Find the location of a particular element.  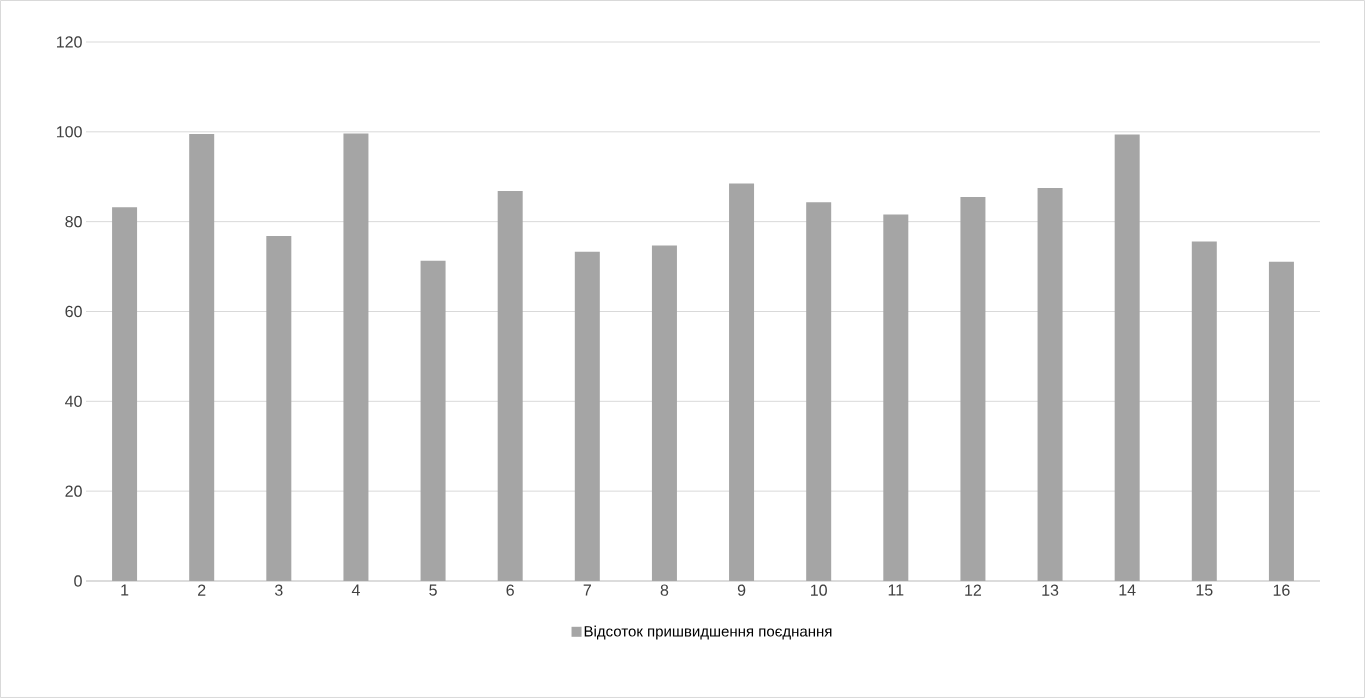

x-tick-label: 3 is located at coordinates (278, 590).